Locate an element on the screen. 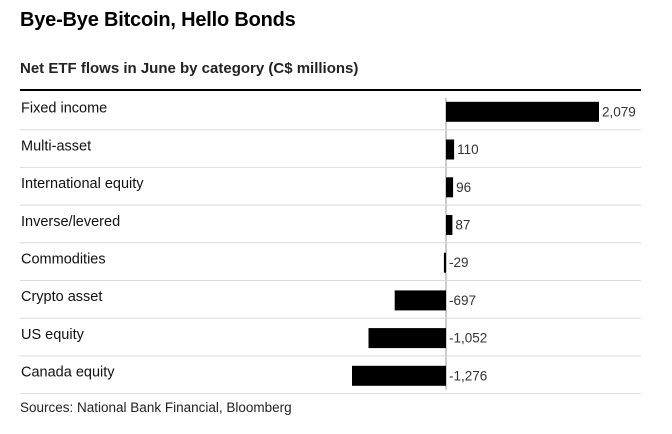 The height and width of the screenshot is (434, 672). value-label: 110 is located at coordinates (468, 149).